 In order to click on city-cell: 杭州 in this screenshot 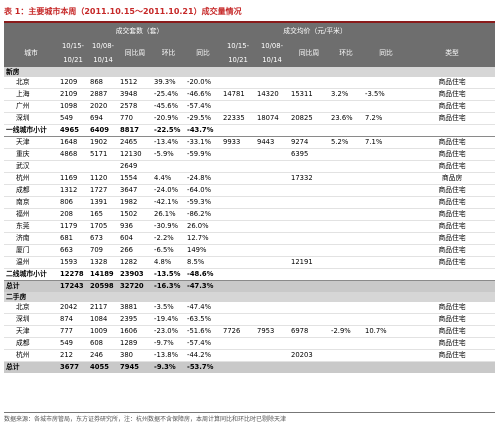, I will do `click(31, 178)`.